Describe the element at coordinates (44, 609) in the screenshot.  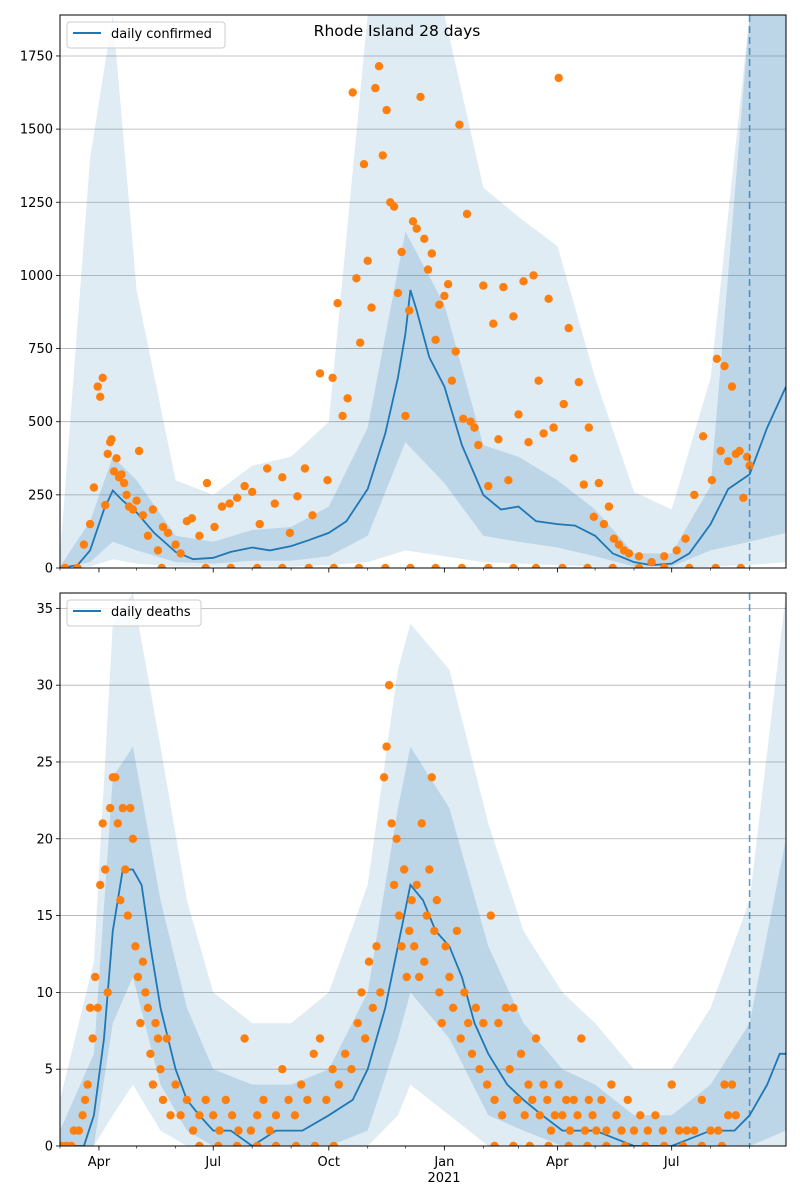
I see `y-tick-label: 35` at that location.